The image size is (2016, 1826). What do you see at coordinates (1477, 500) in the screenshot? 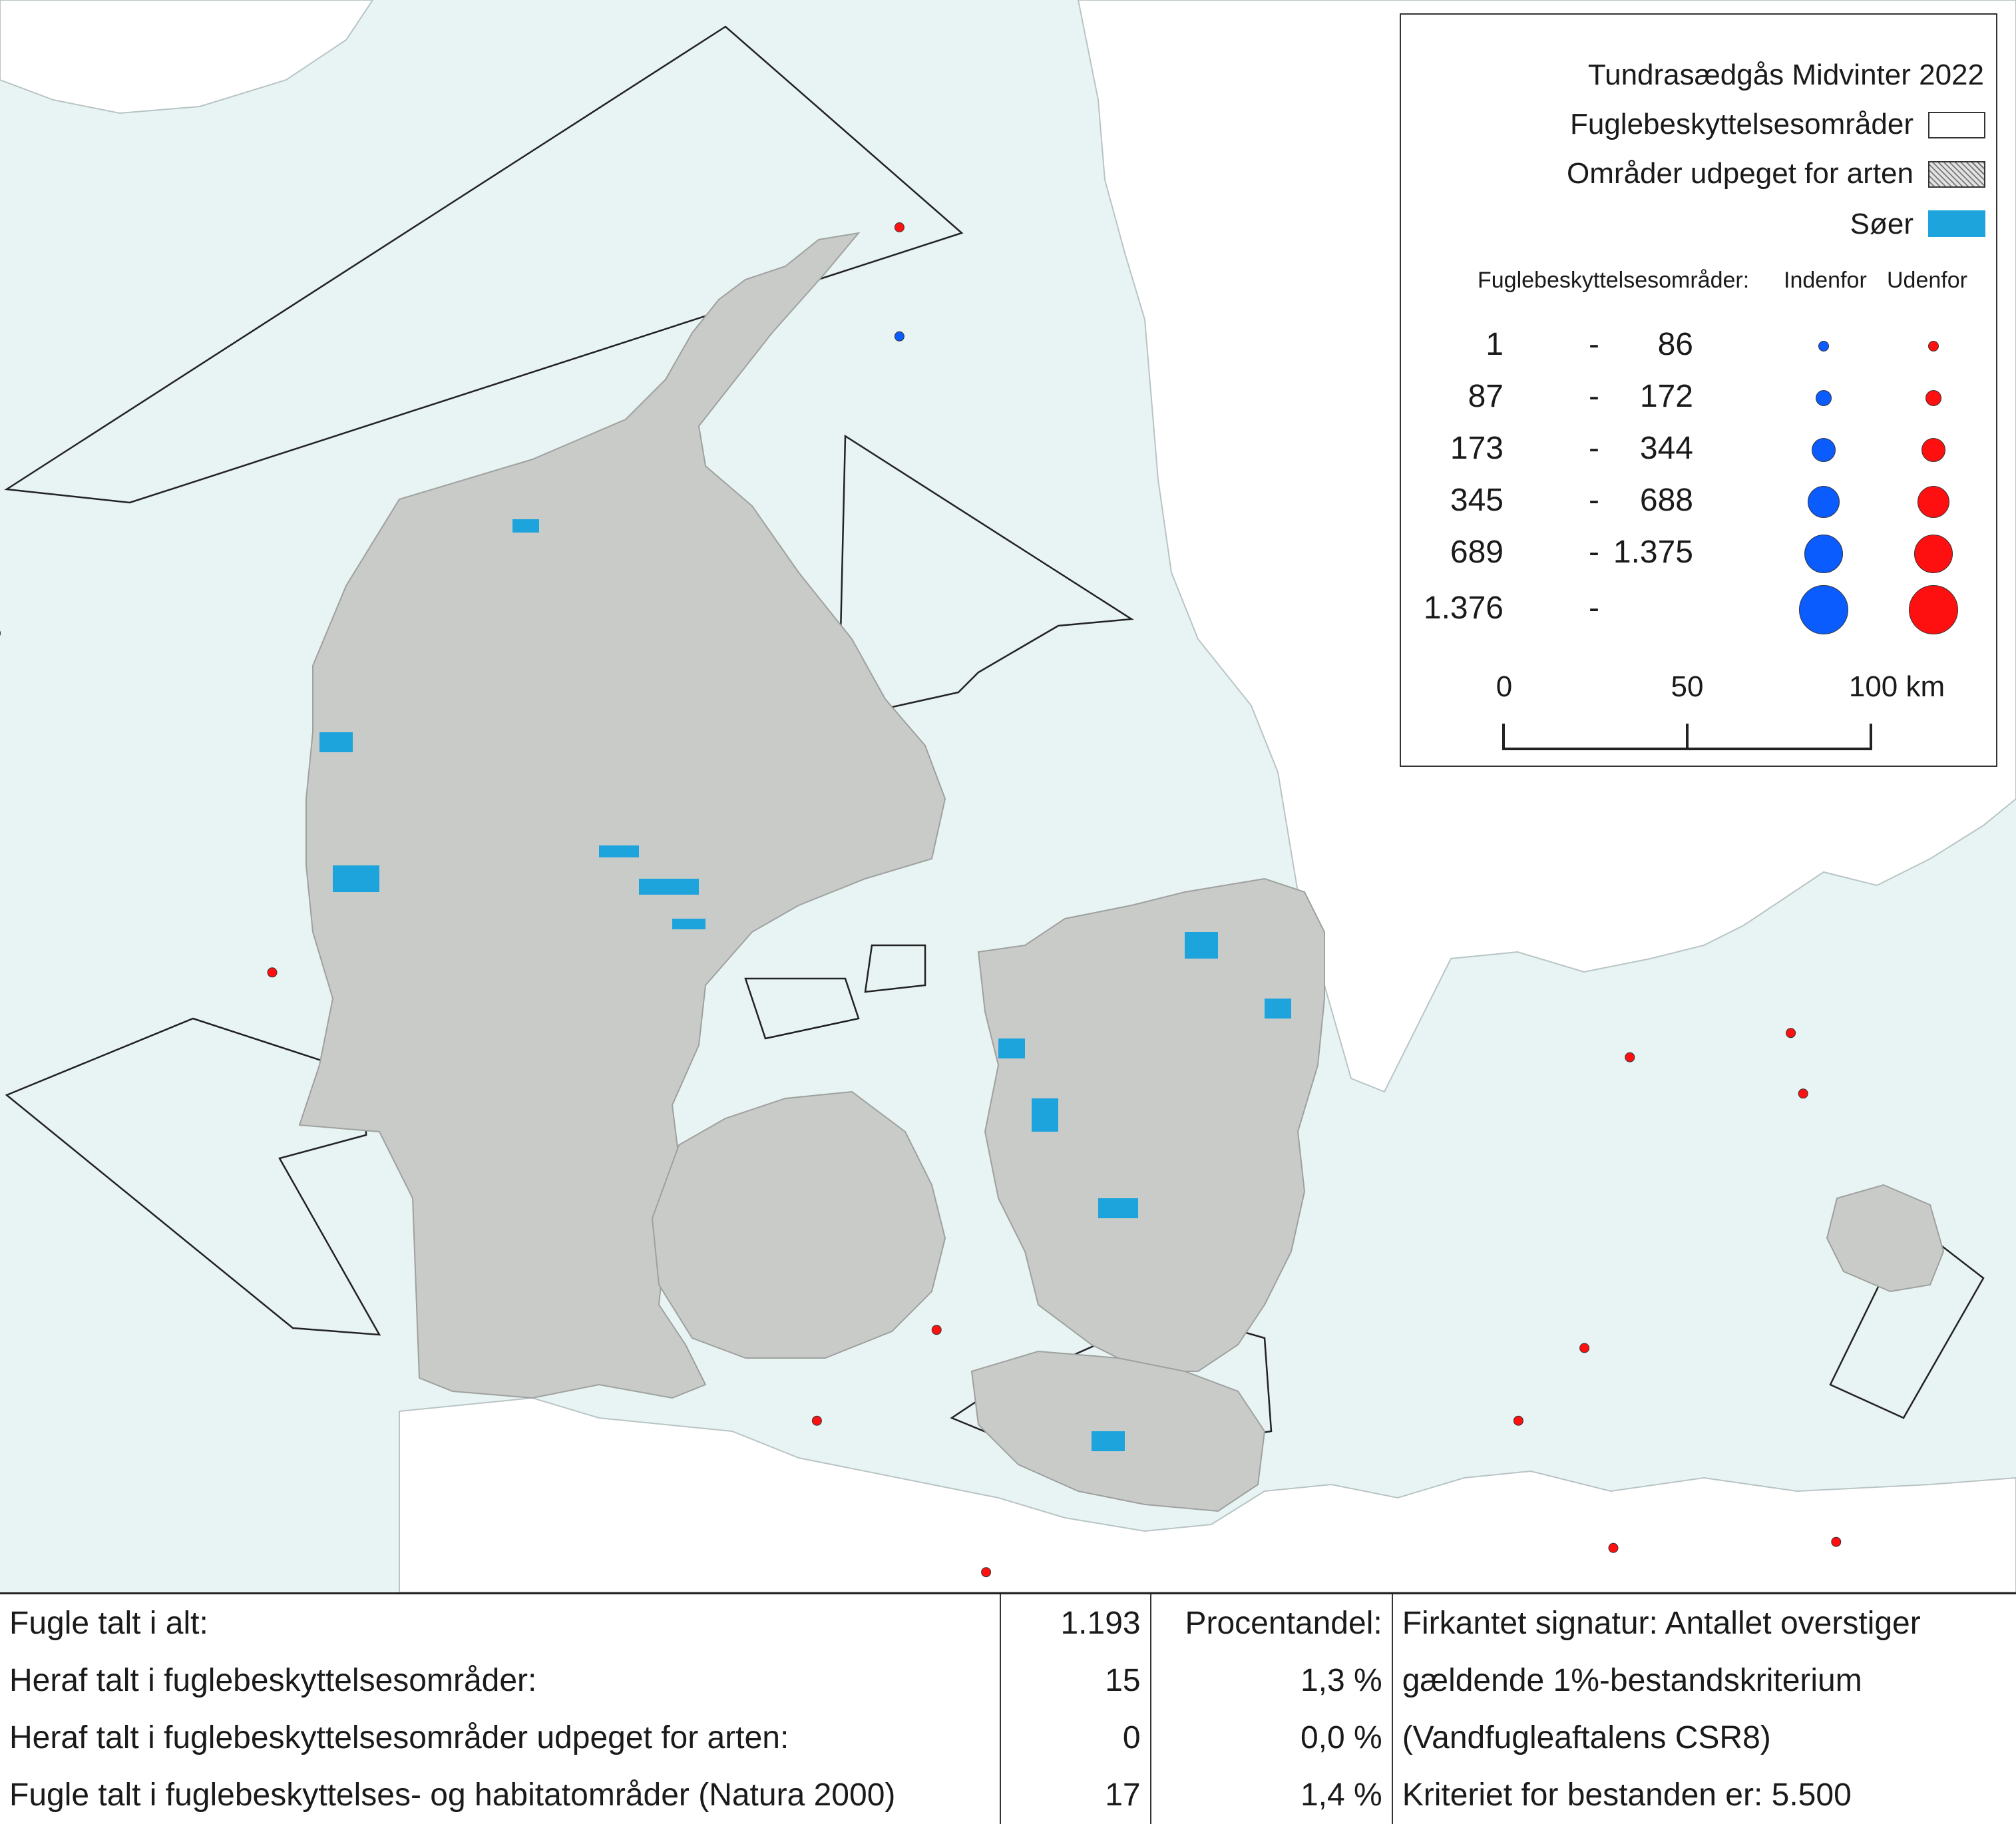
I see `class-from: 345` at bounding box center [1477, 500].